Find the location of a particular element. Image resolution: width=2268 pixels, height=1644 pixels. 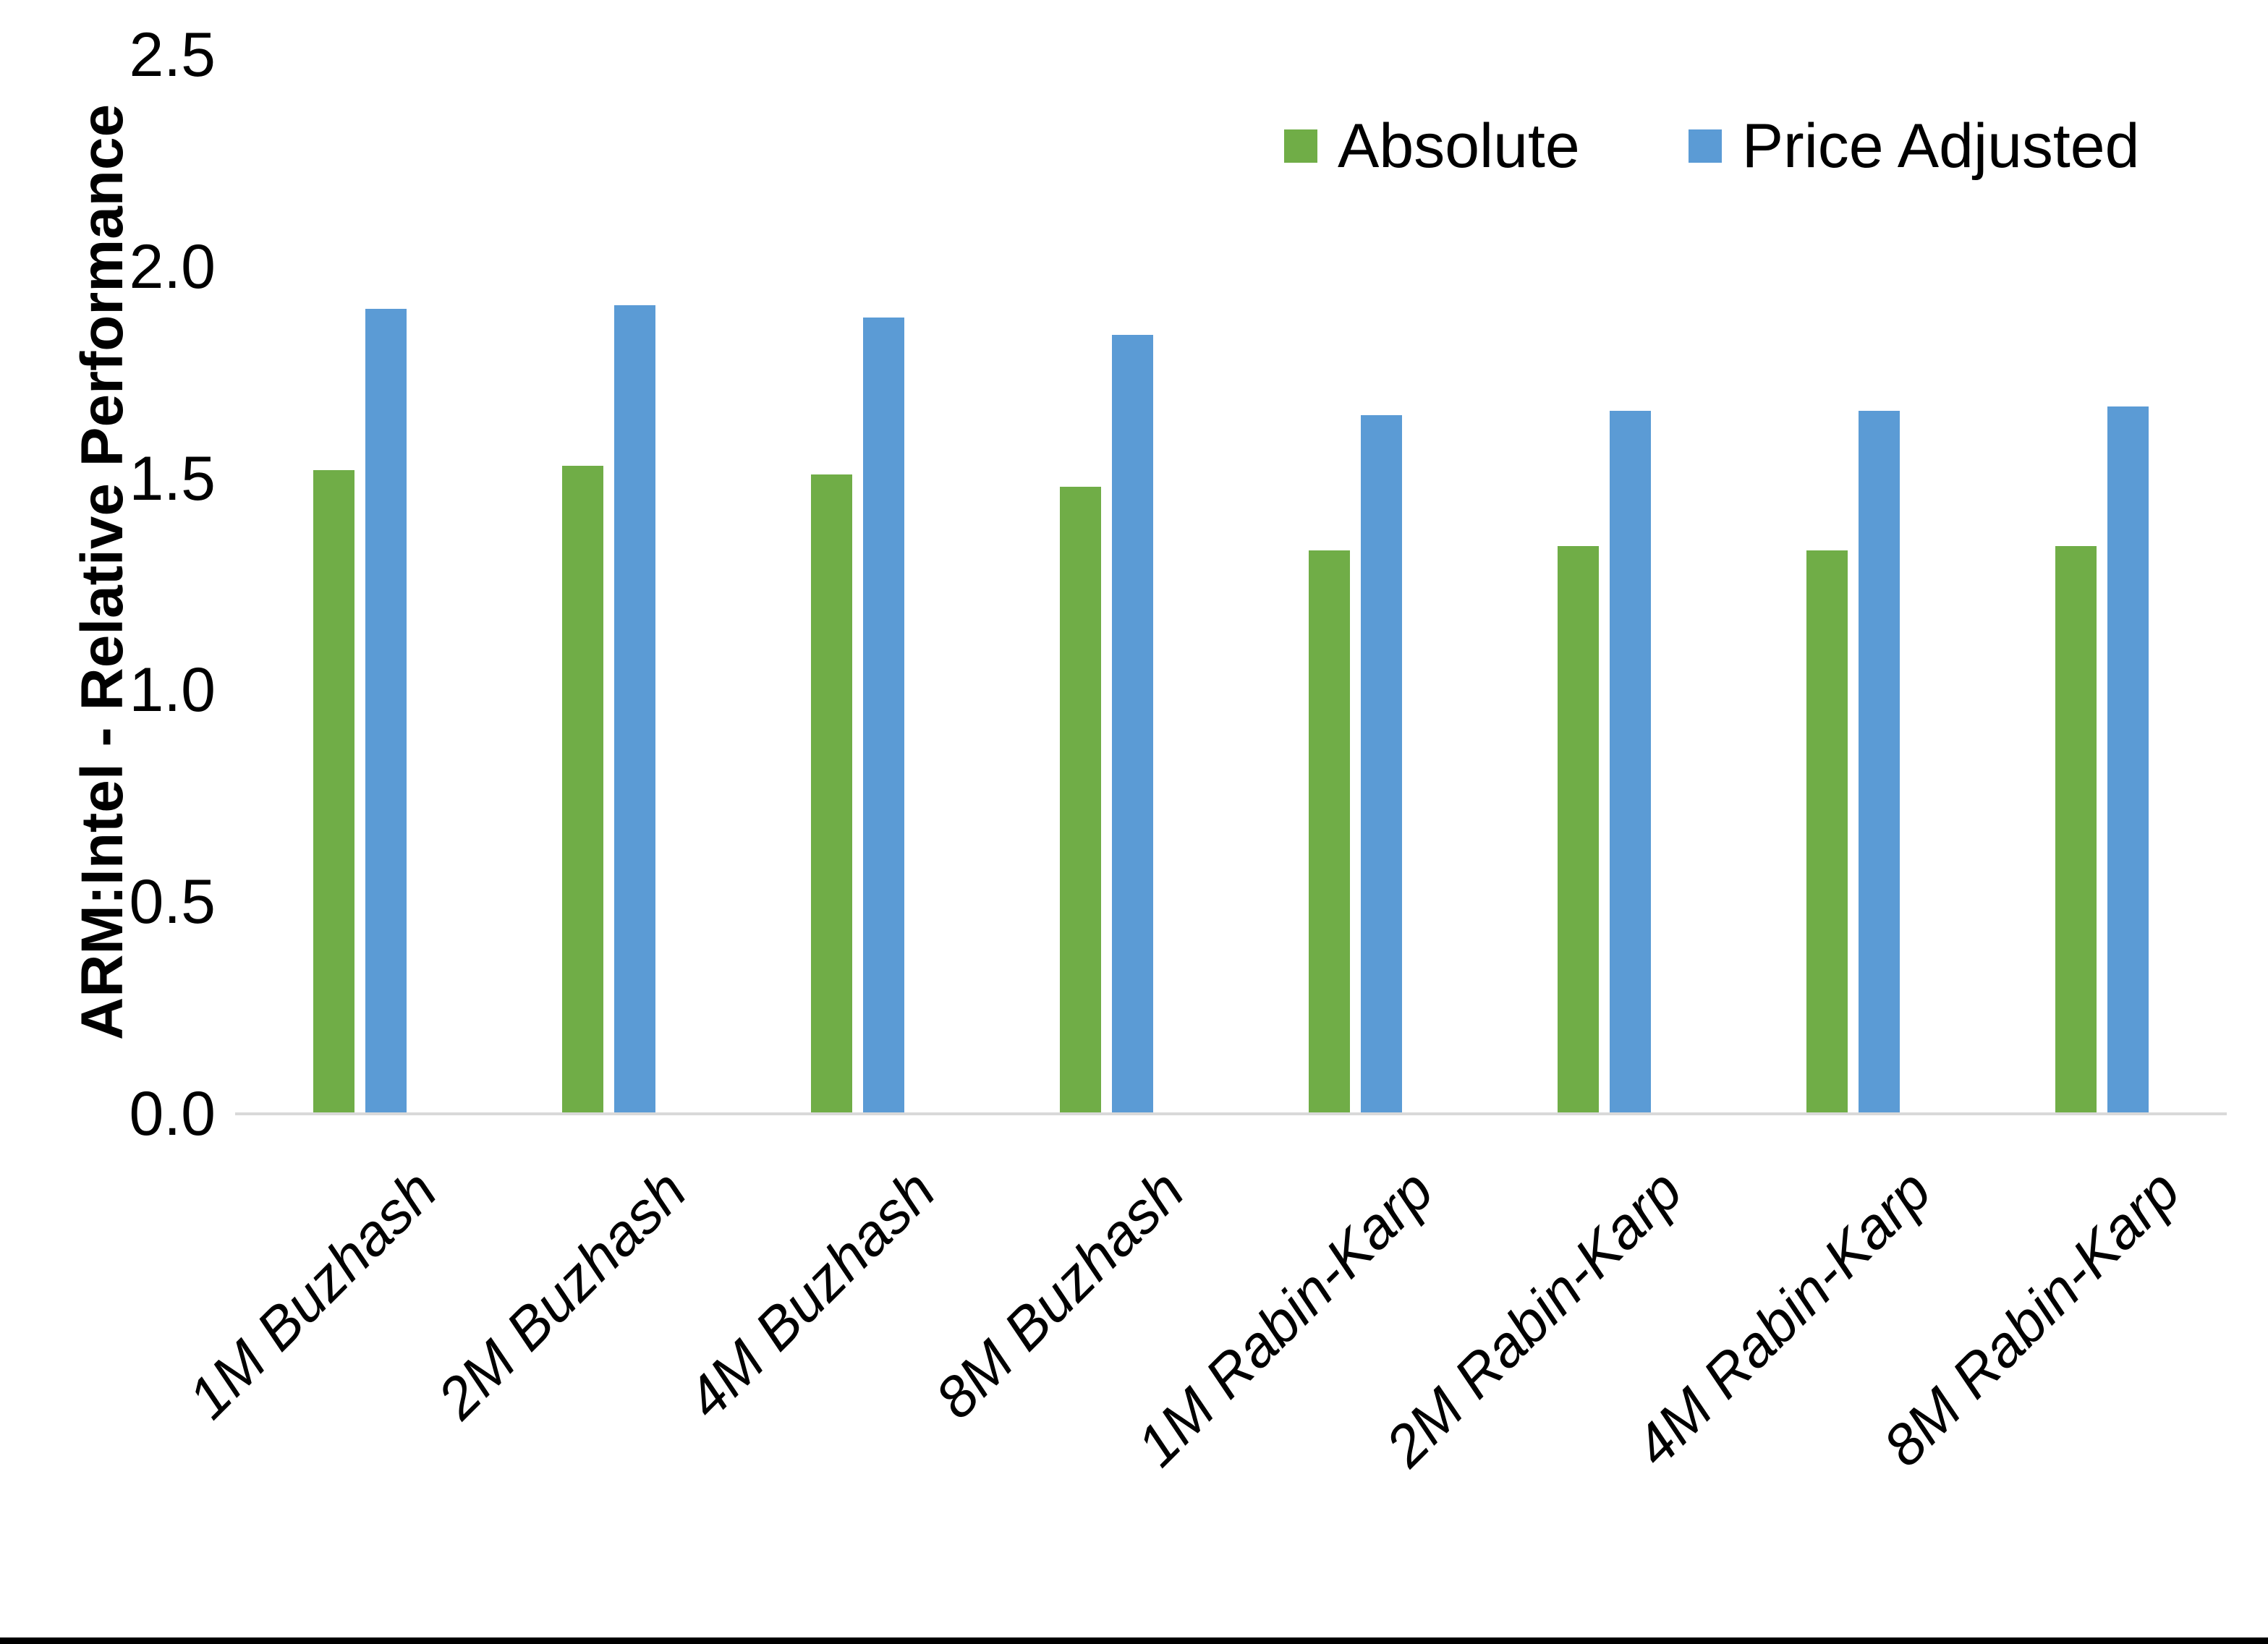

x-axis-label: 1M Buzhash is located at coordinates (312, 1294).